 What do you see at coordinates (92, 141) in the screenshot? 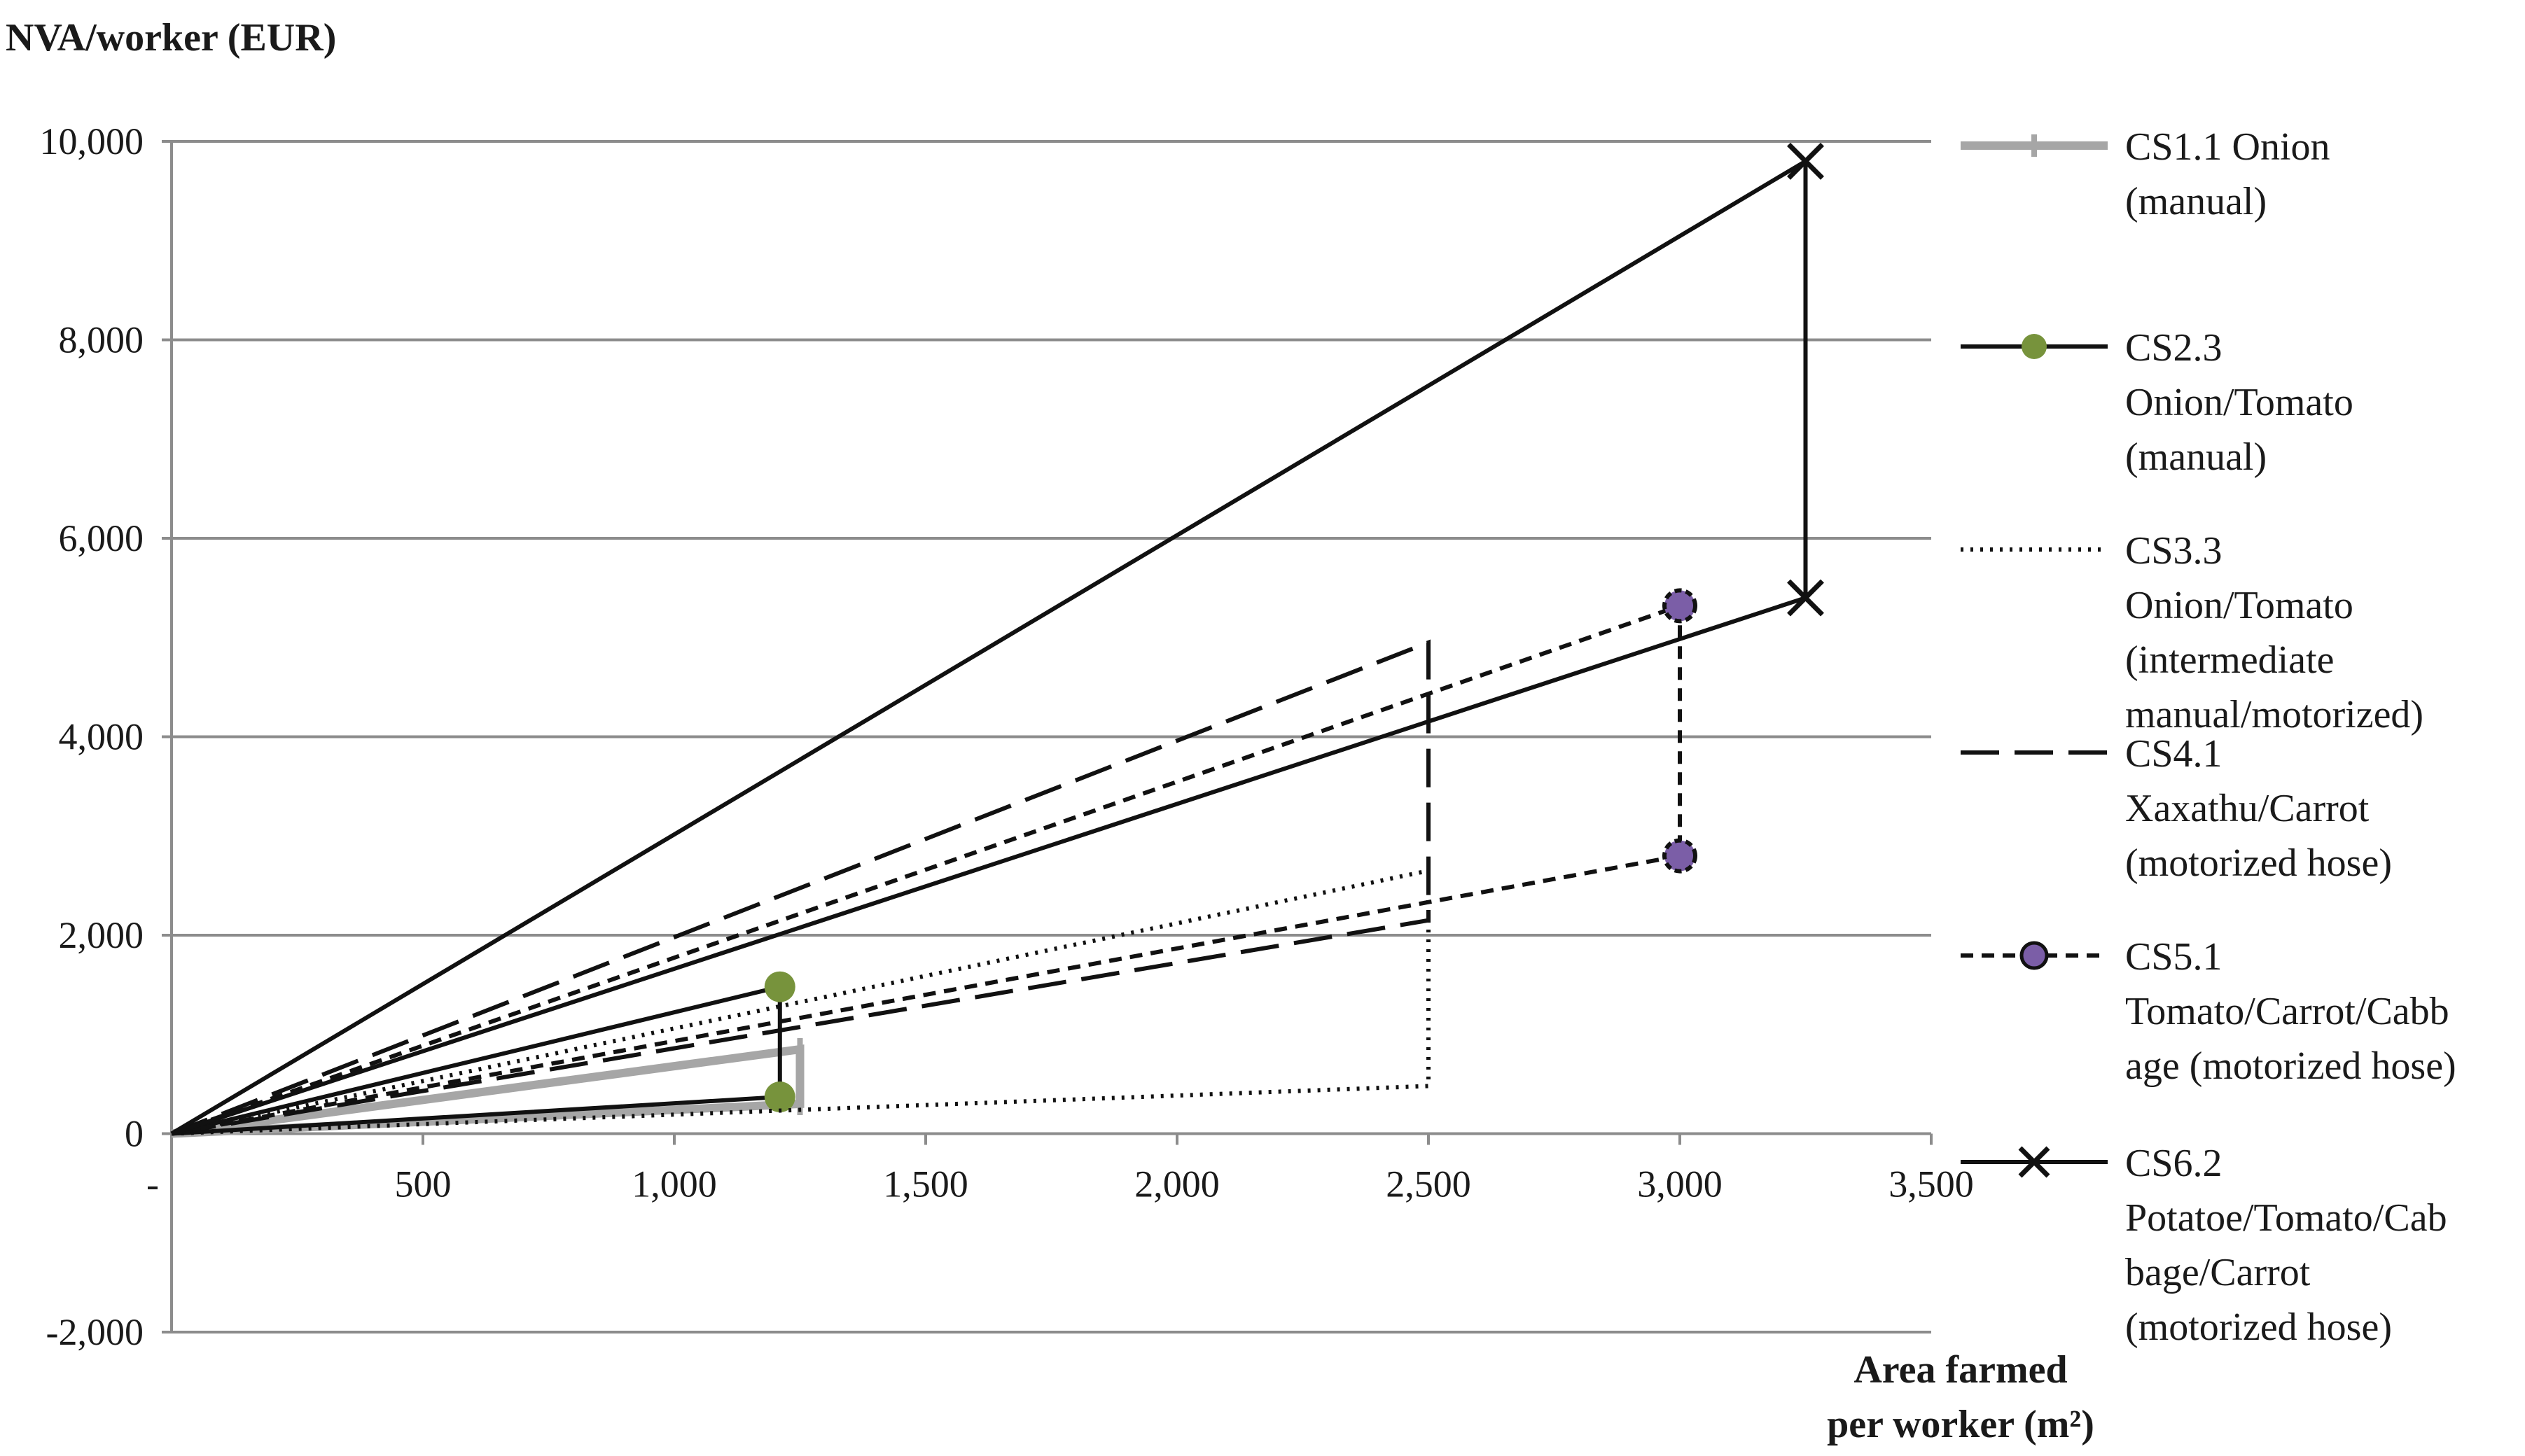
I see `y-tick-label: 10,000` at bounding box center [92, 141].